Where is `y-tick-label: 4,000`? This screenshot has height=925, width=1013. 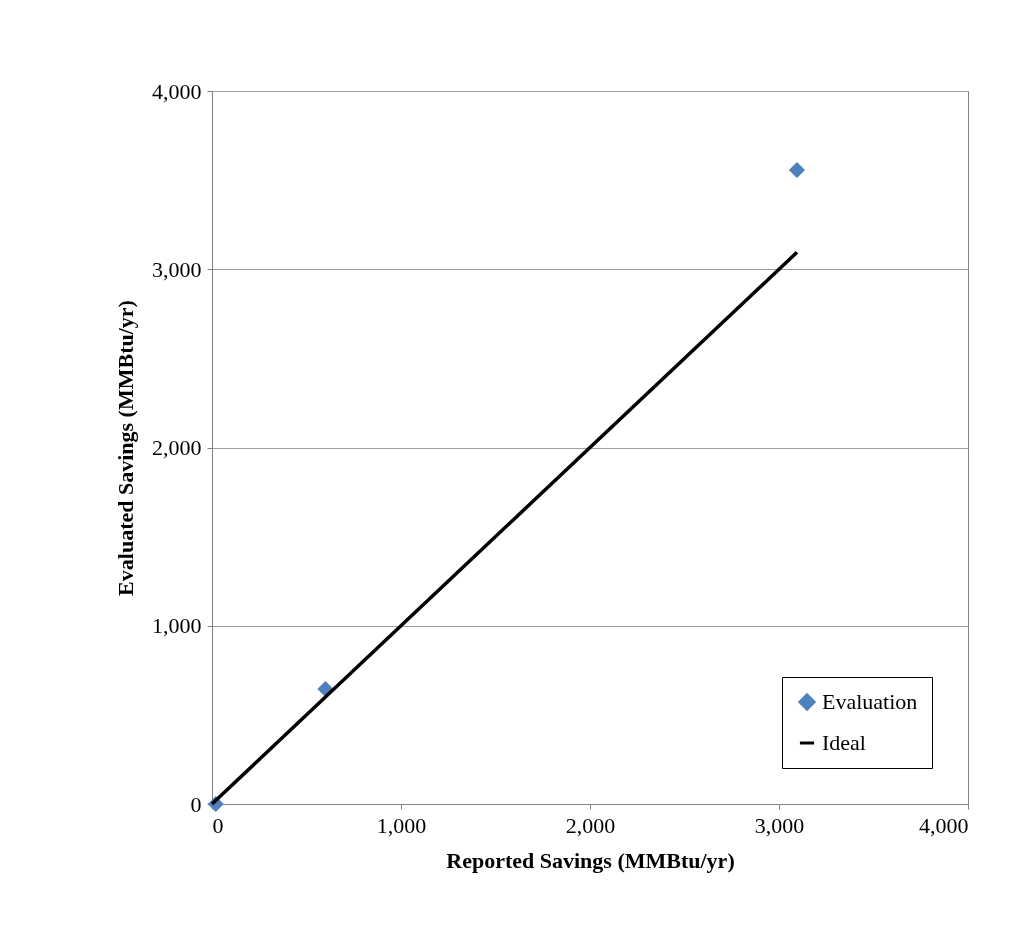 y-tick-label: 4,000 is located at coordinates (177, 91).